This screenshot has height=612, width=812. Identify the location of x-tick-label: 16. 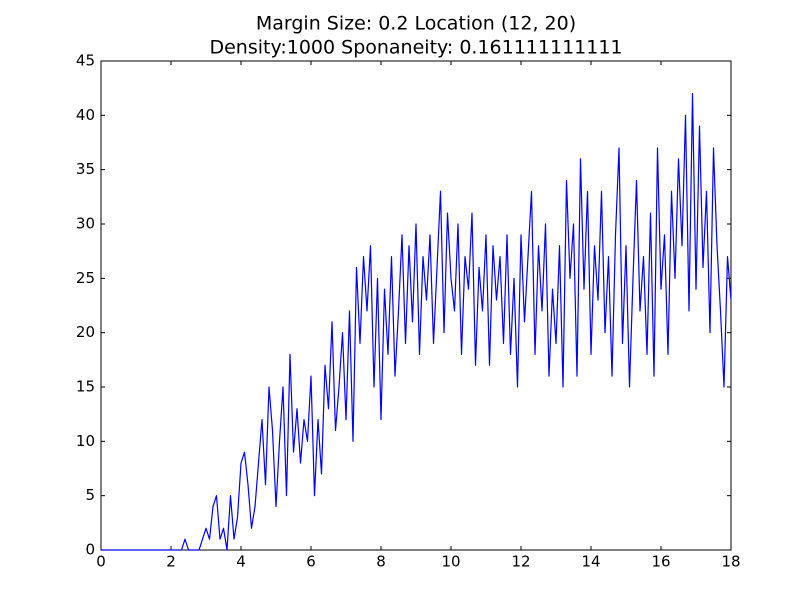
(660, 562).